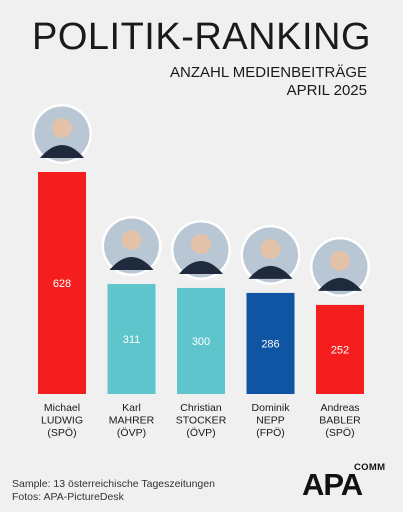 Image resolution: width=403 pixels, height=512 pixels. I want to click on bar-value-label: 286, so click(270, 344).